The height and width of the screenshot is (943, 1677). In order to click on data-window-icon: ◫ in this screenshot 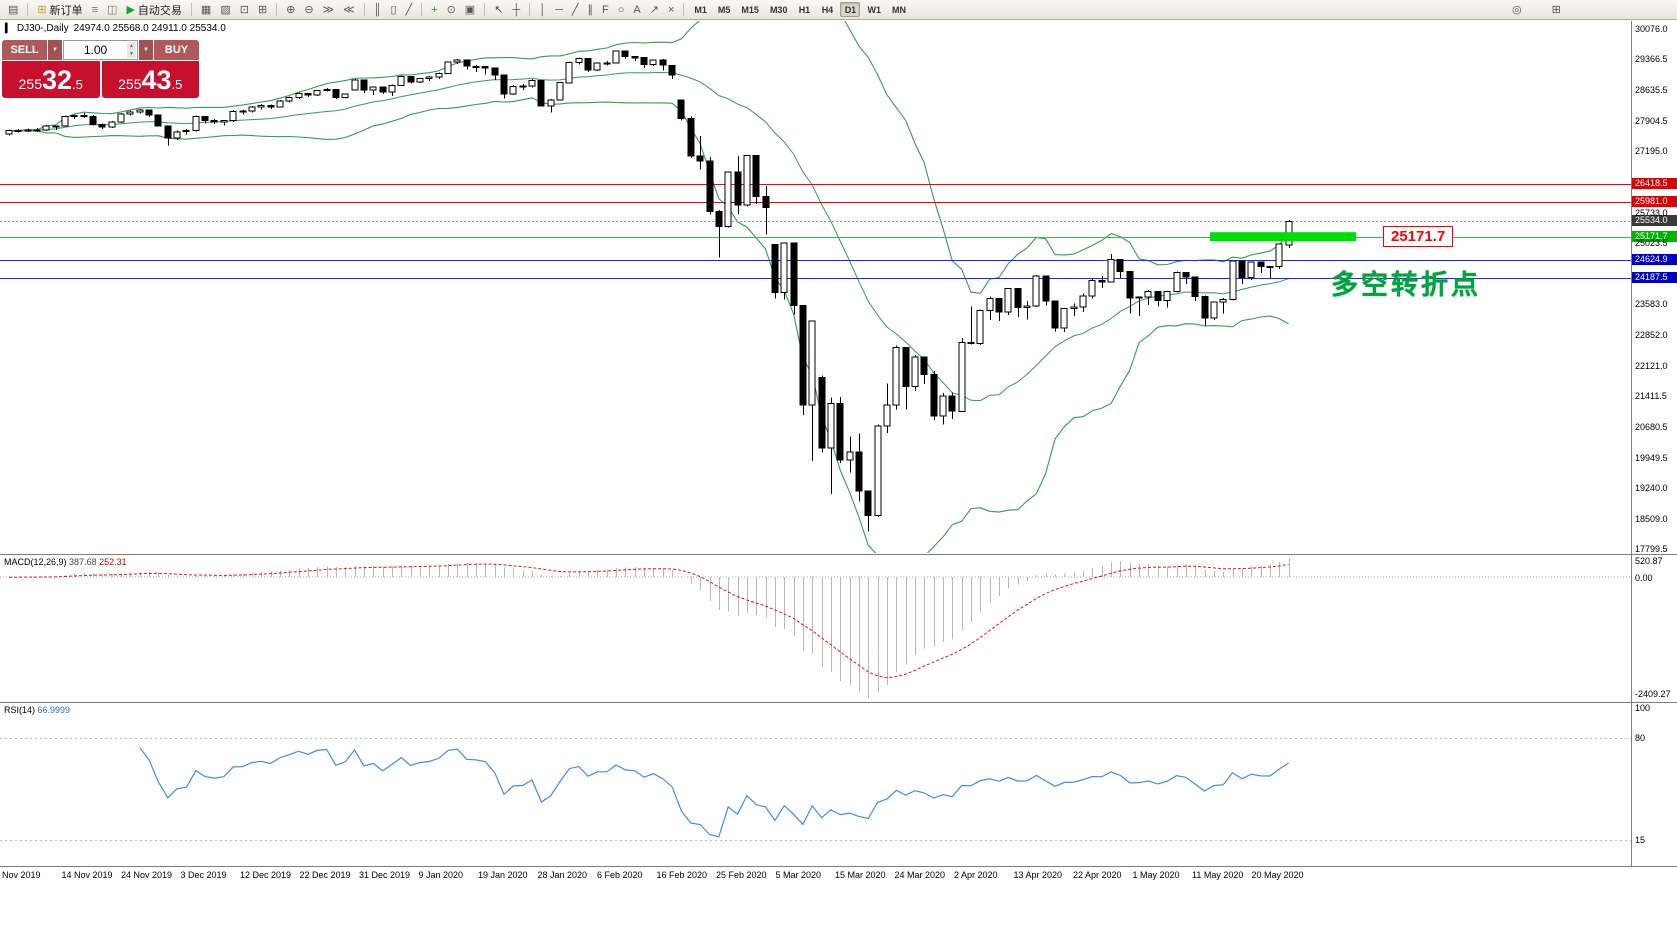, I will do `click(112, 9)`.